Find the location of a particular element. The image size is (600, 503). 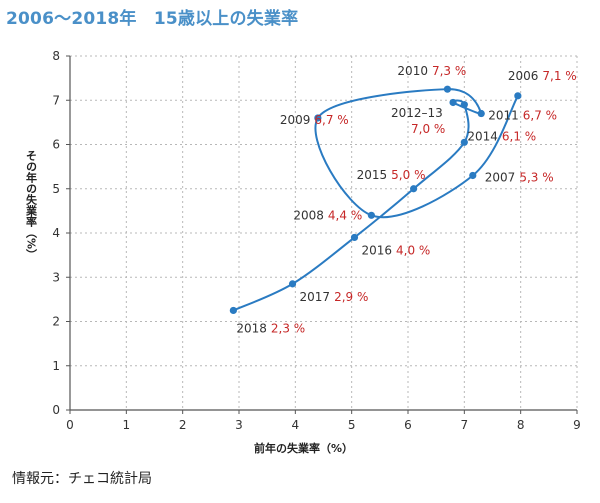

y-tick-label: 2 is located at coordinates (56, 322).